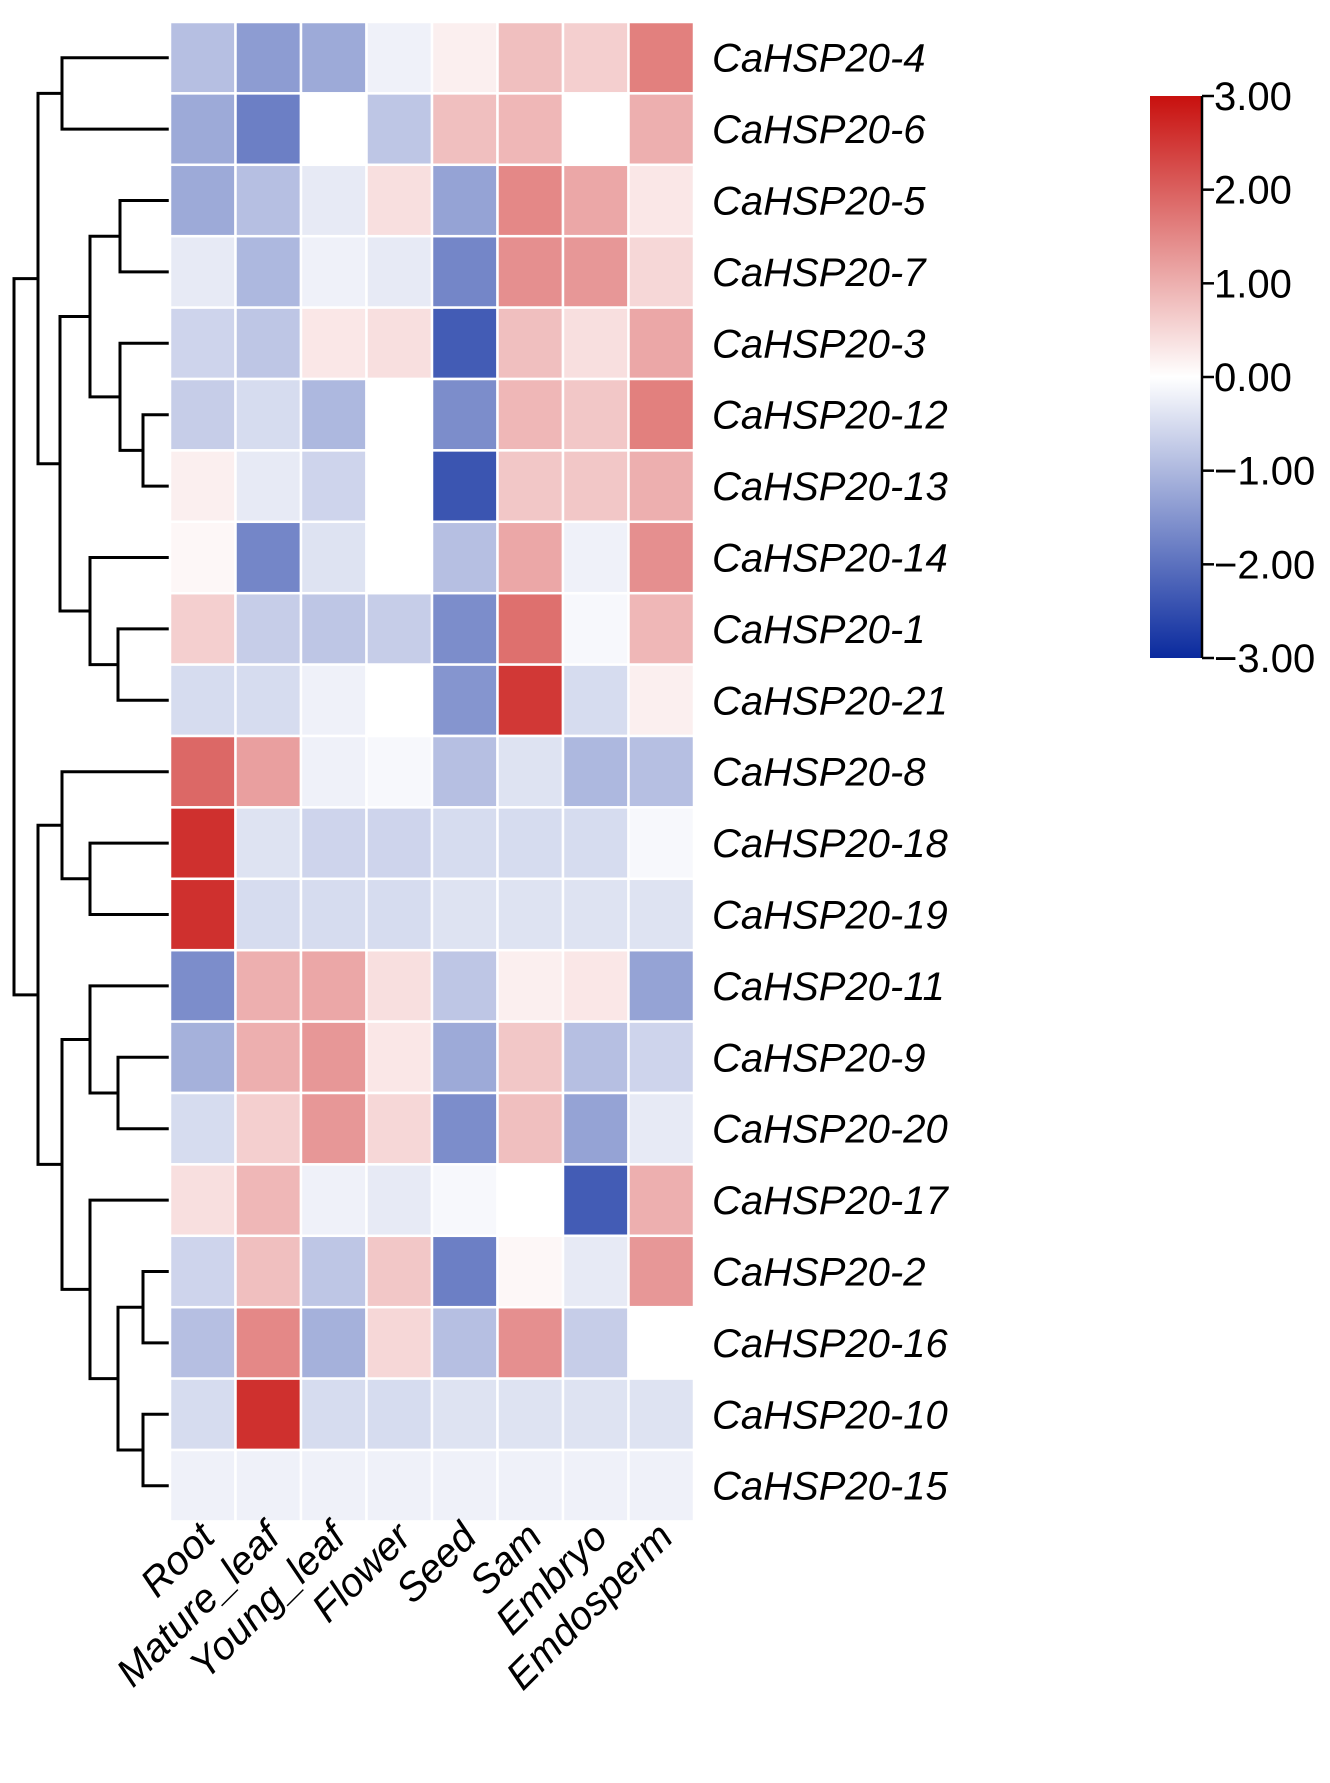  What do you see at coordinates (819, 202) in the screenshot?
I see `row-label: CaHSP20-5` at bounding box center [819, 202].